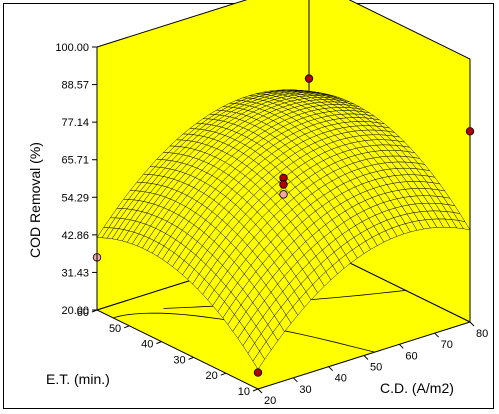 This screenshot has width=499, height=414. I want to click on y-tick-label: 30, so click(179, 360).